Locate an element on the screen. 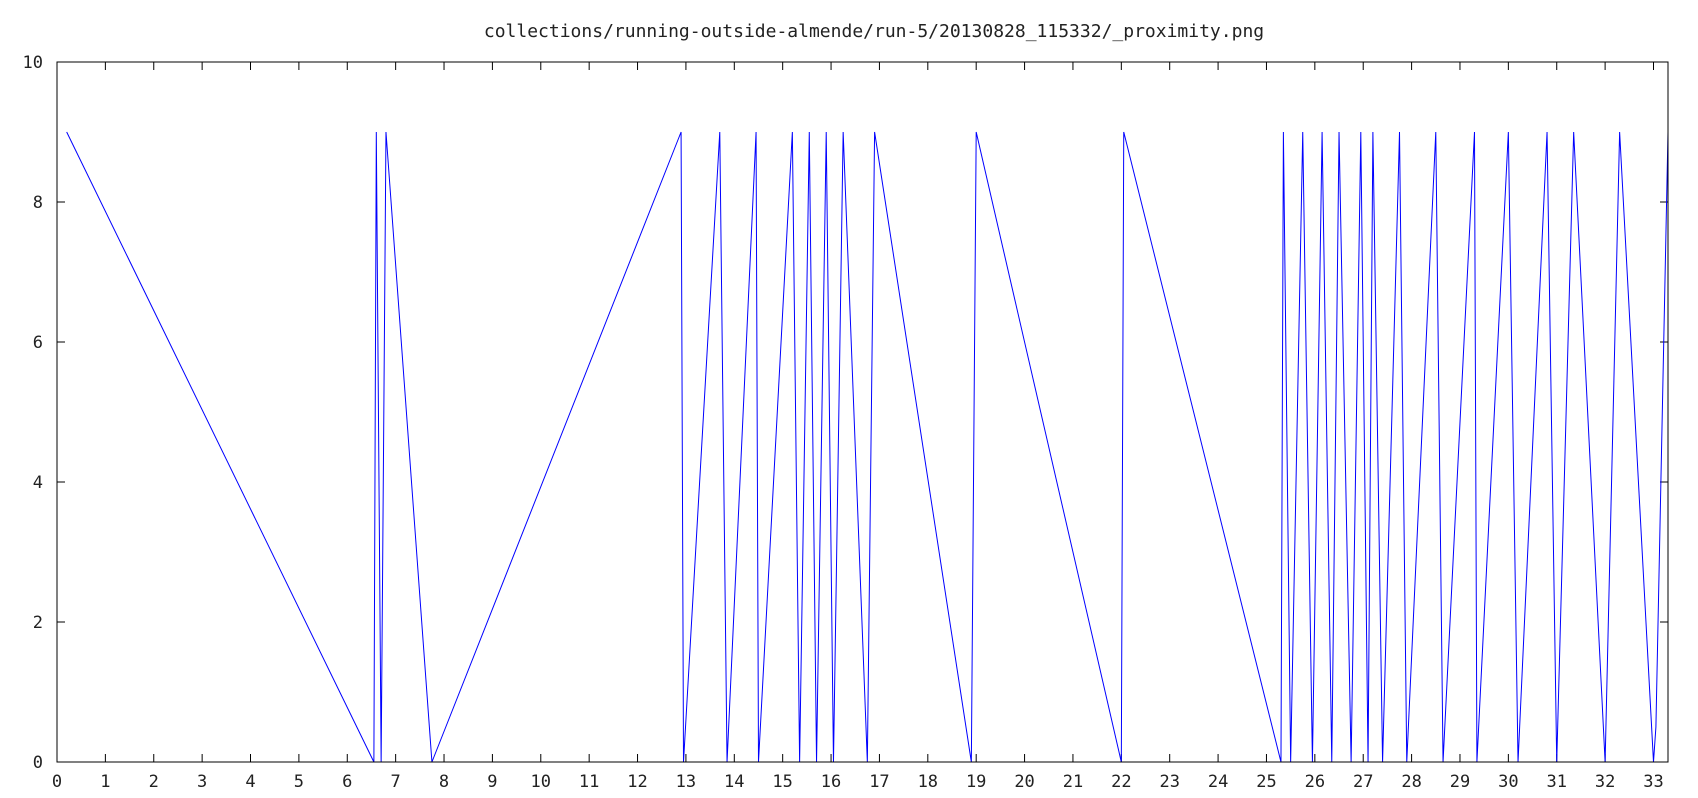 This screenshot has height=798, width=1698. x-tick-label: 4 is located at coordinates (250, 782).